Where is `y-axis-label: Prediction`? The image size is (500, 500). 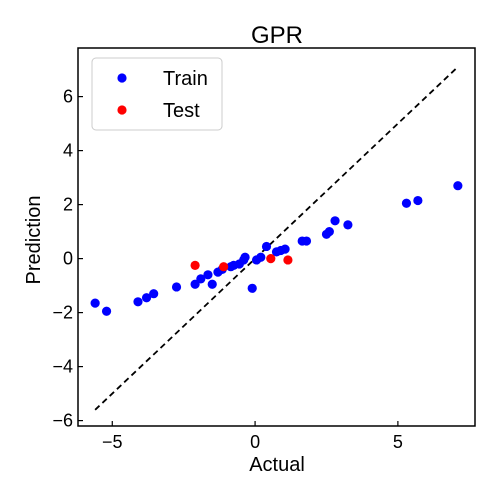 y-axis-label: Prediction is located at coordinates (34, 240).